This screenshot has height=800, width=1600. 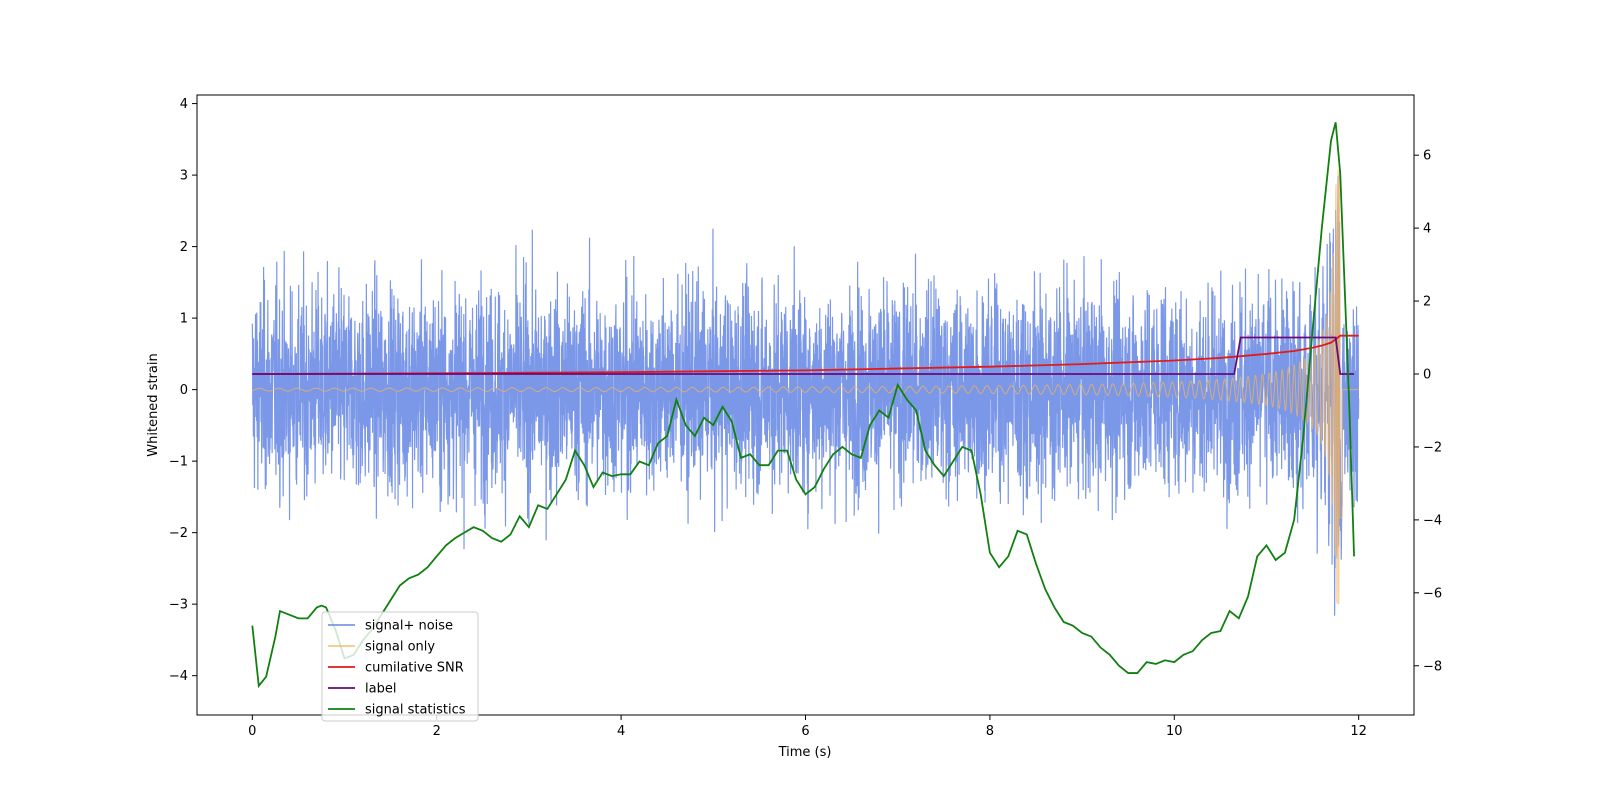 I want to click on x-tick-label: 0, so click(x=252, y=731).